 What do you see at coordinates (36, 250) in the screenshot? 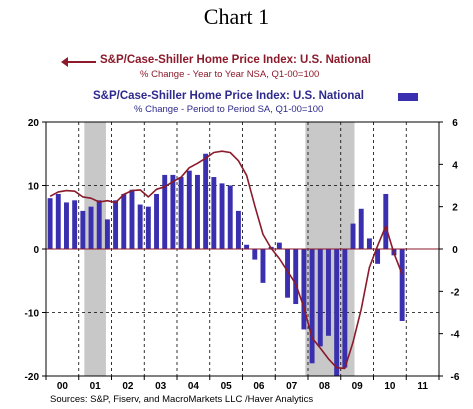
I see `left-tick-label: 0` at bounding box center [36, 250].